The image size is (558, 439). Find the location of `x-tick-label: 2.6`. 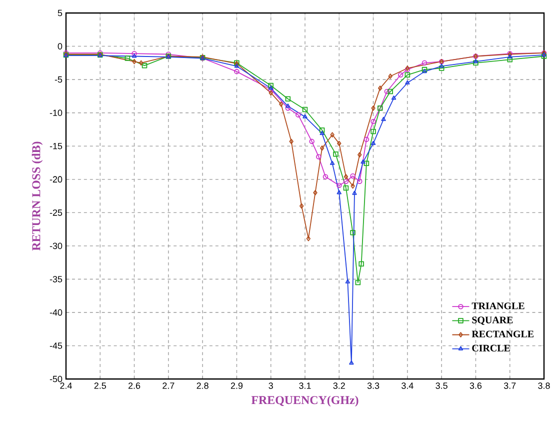

x-tick-label: 2.6 is located at coordinates (134, 385).